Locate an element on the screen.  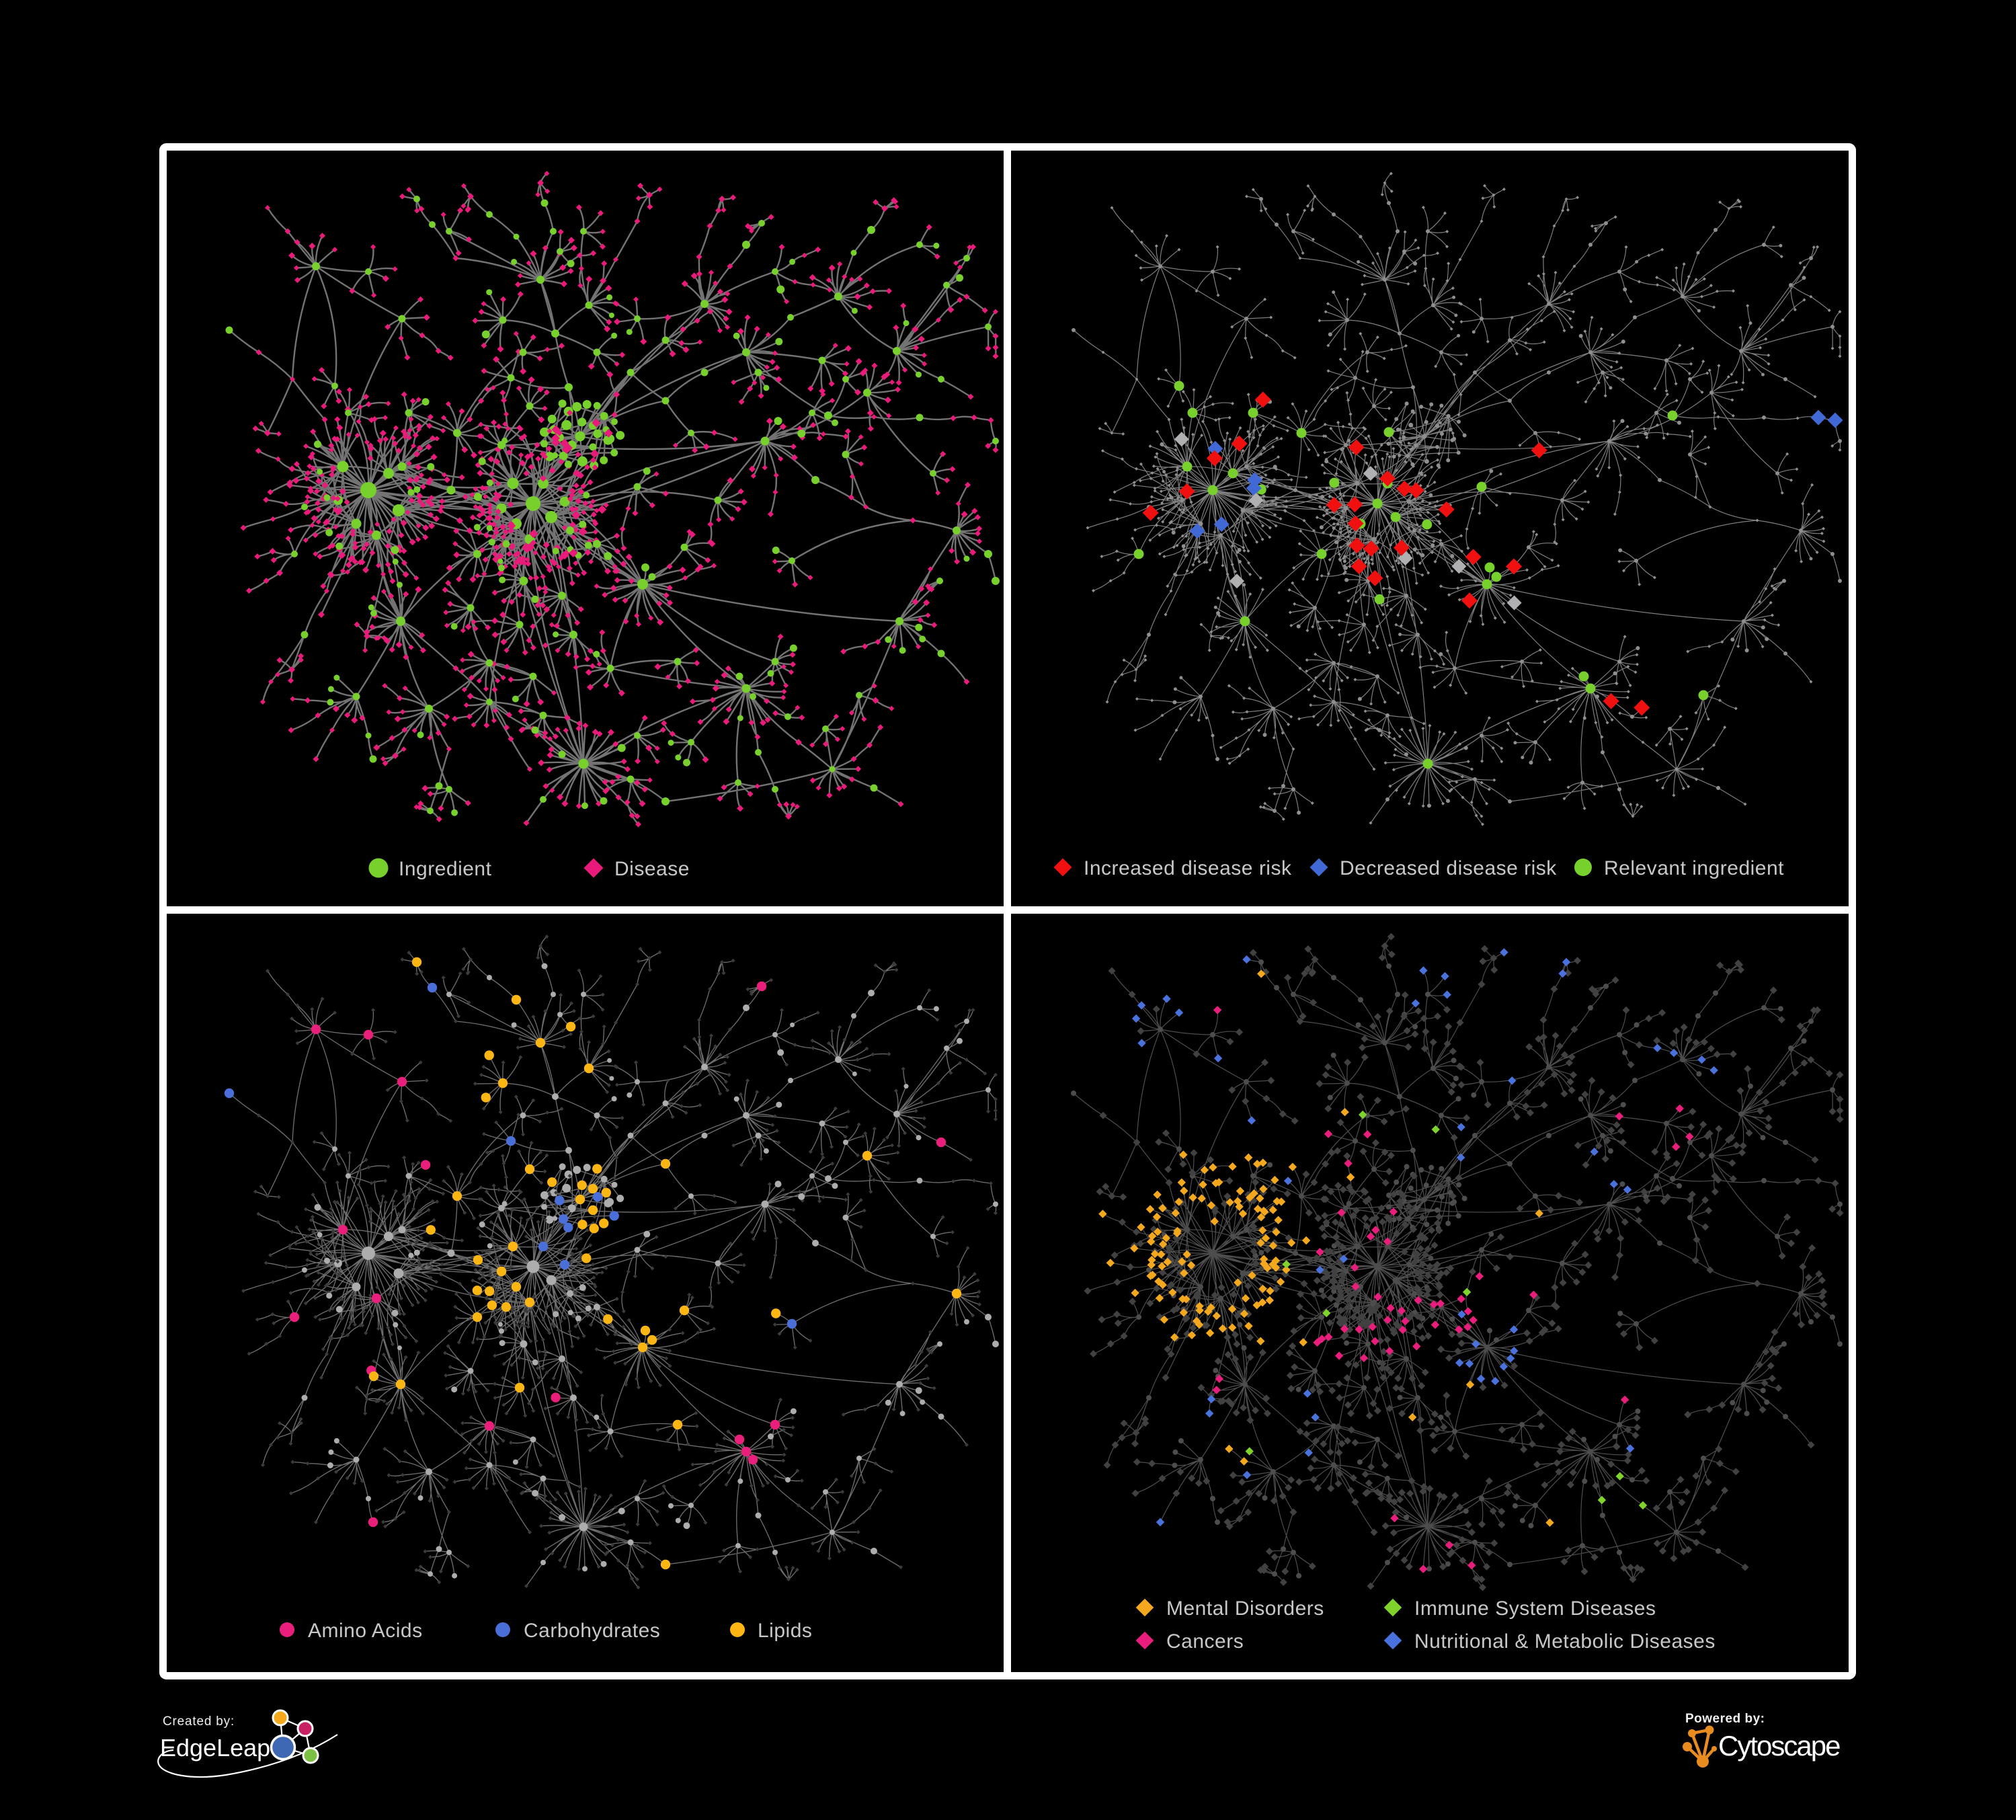
svg-text: Cancers is located at coordinates (1205, 1641).